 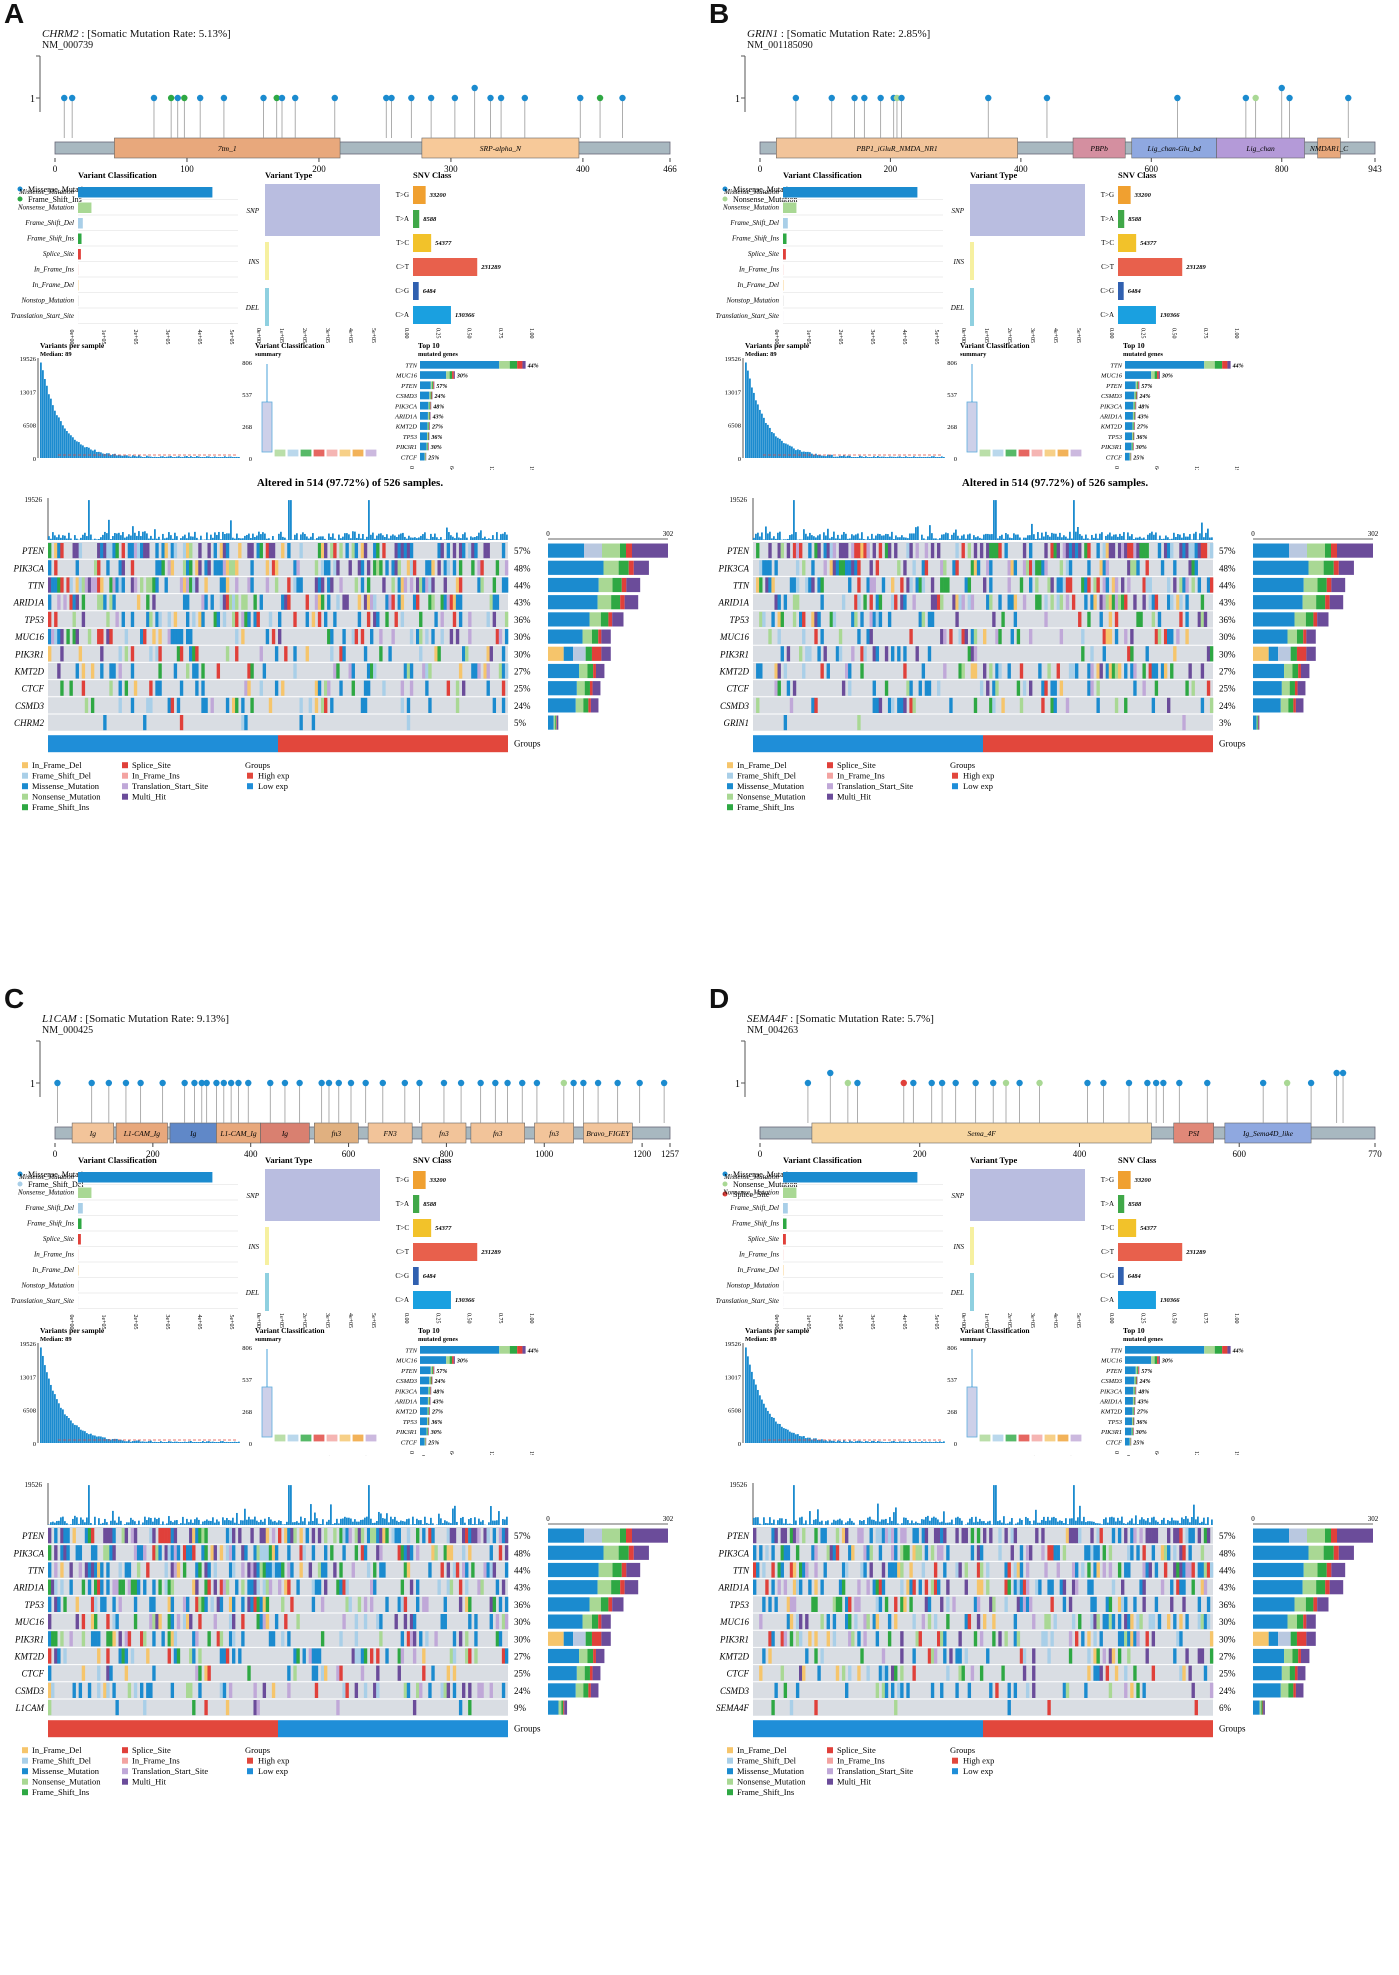 What do you see at coordinates (437, 333) in the screenshot?
I see `snv-xtick: 0.25` at bounding box center [437, 333].